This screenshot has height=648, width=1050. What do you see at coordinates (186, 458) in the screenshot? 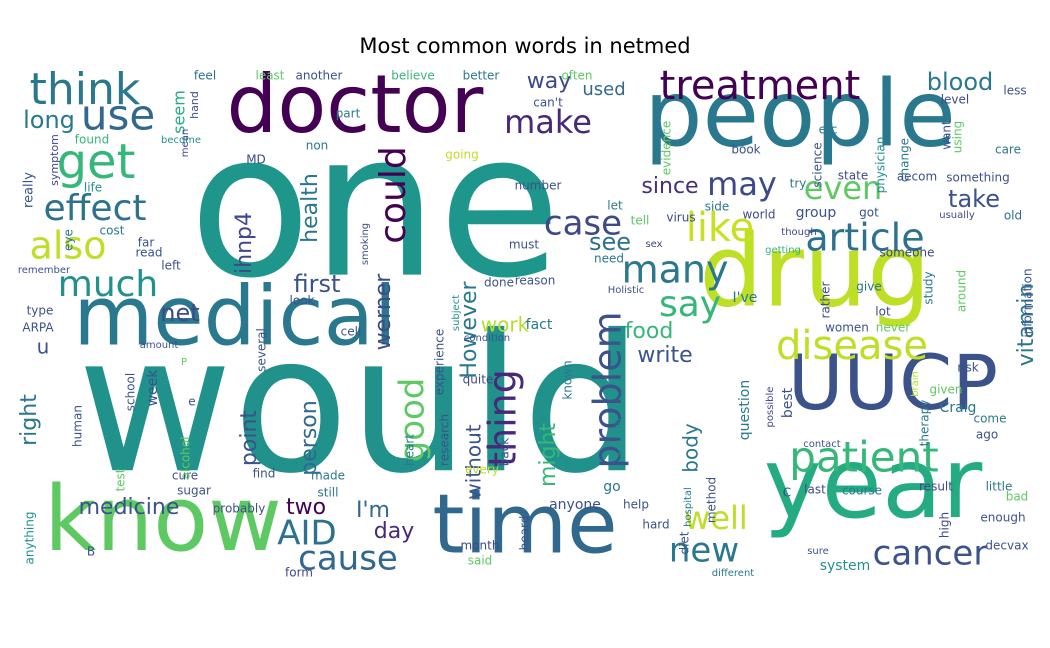
I see `word-alcohol: alcohol` at bounding box center [186, 458].